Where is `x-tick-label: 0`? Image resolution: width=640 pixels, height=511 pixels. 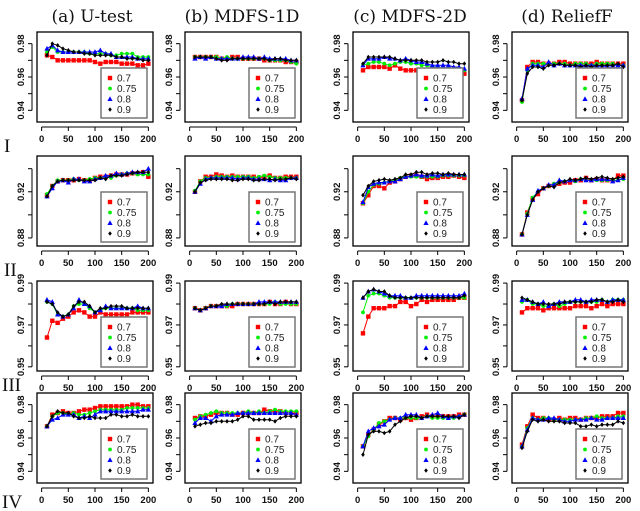
x-tick-label: 0 is located at coordinates (357, 500).